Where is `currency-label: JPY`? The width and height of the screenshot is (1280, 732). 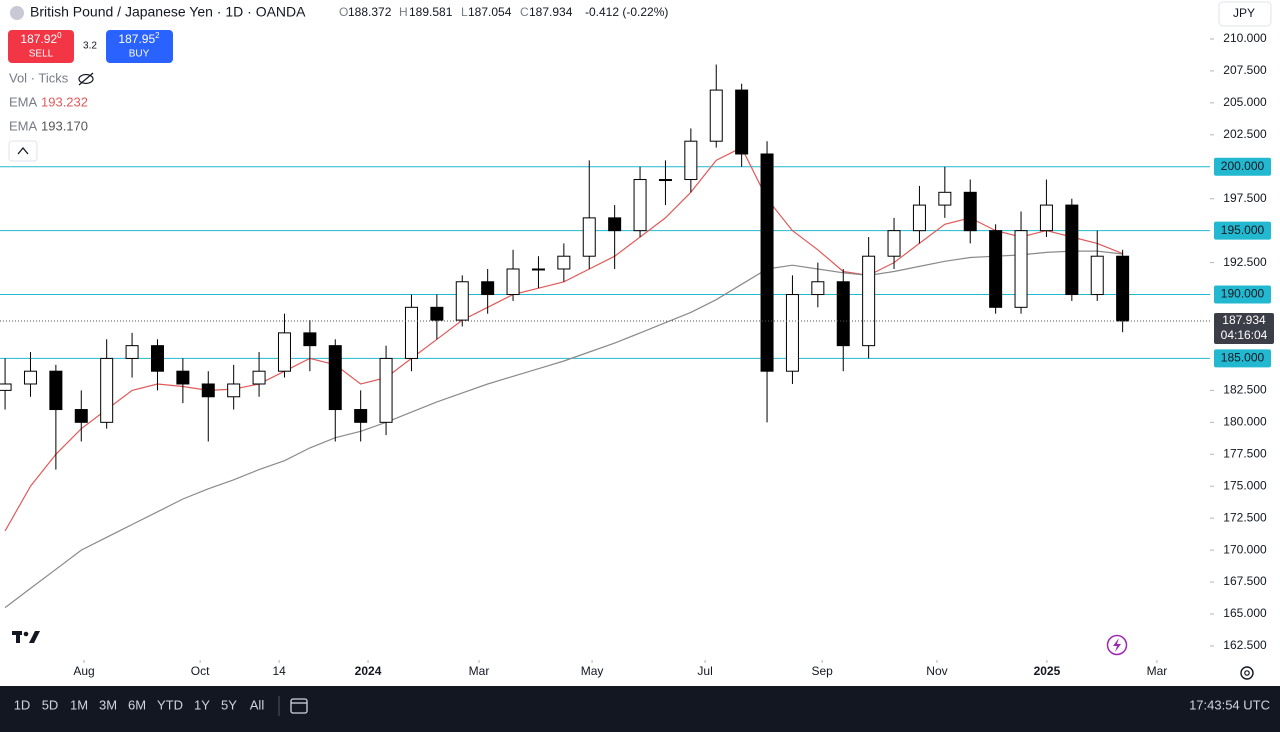
currency-label: JPY is located at coordinates (1244, 13).